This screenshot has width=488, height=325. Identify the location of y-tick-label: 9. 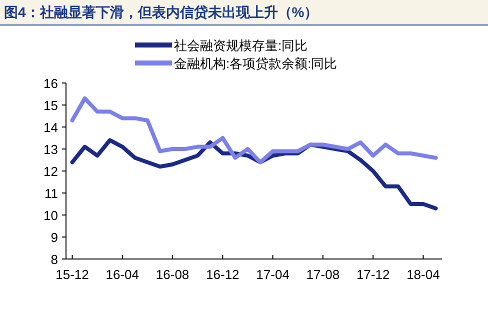
(54, 237).